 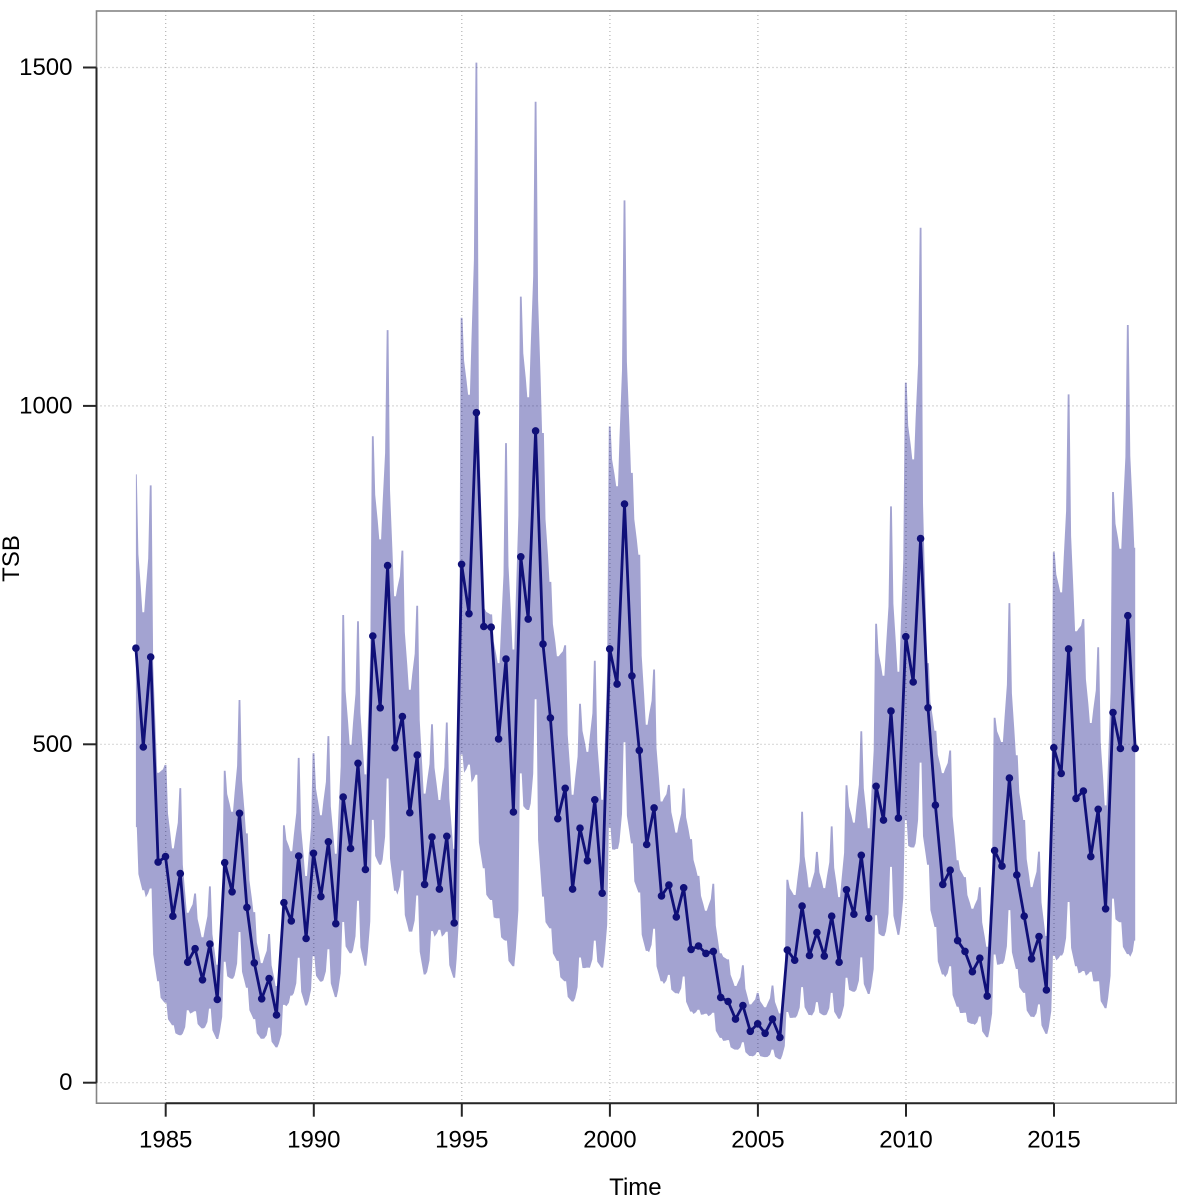 What do you see at coordinates (905, 1140) in the screenshot?
I see `svg-text: 2010` at bounding box center [905, 1140].